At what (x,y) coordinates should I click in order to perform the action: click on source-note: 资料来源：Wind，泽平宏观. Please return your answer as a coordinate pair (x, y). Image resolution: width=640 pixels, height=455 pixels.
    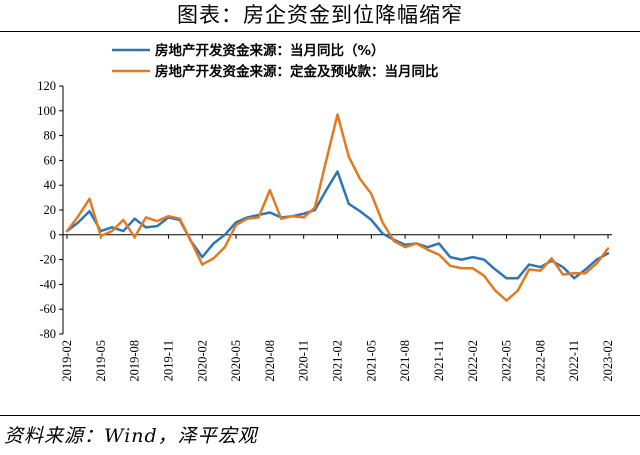
    Looking at the image, I should click on (131, 436).